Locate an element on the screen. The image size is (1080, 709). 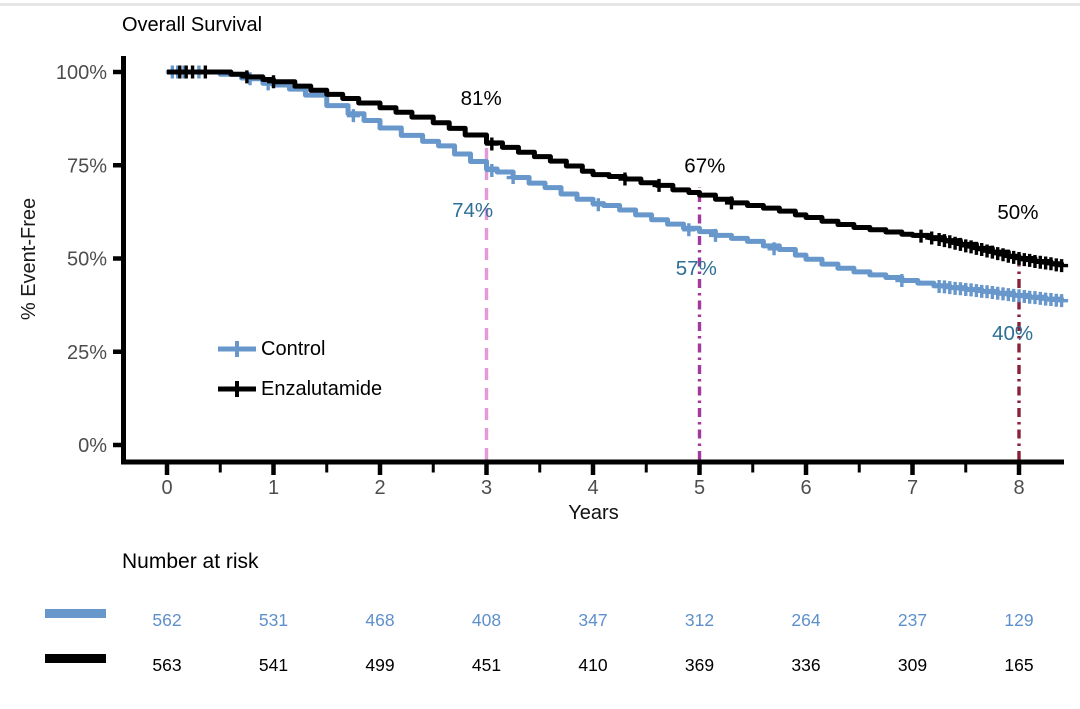
risk-count-enzalutamide-year-7: 309 is located at coordinates (912, 665).